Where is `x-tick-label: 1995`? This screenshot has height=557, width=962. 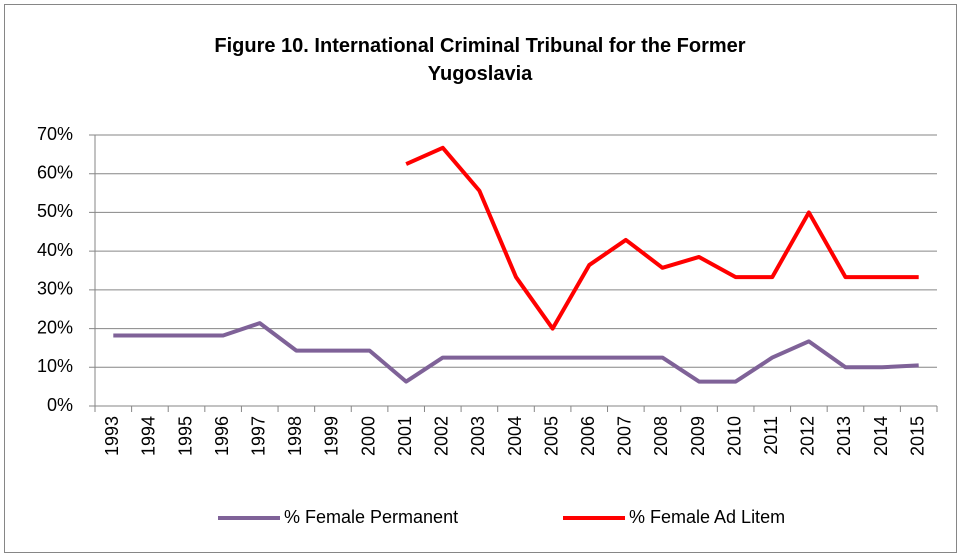 x-tick-label: 1995 is located at coordinates (185, 436).